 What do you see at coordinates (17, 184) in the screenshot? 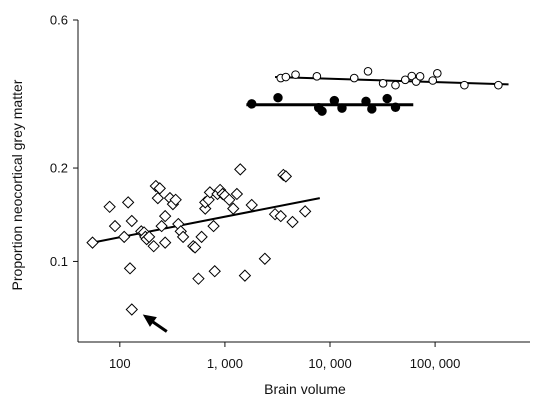
I see `y-axis-title: Proportion neocortical grey matter` at bounding box center [17, 184].